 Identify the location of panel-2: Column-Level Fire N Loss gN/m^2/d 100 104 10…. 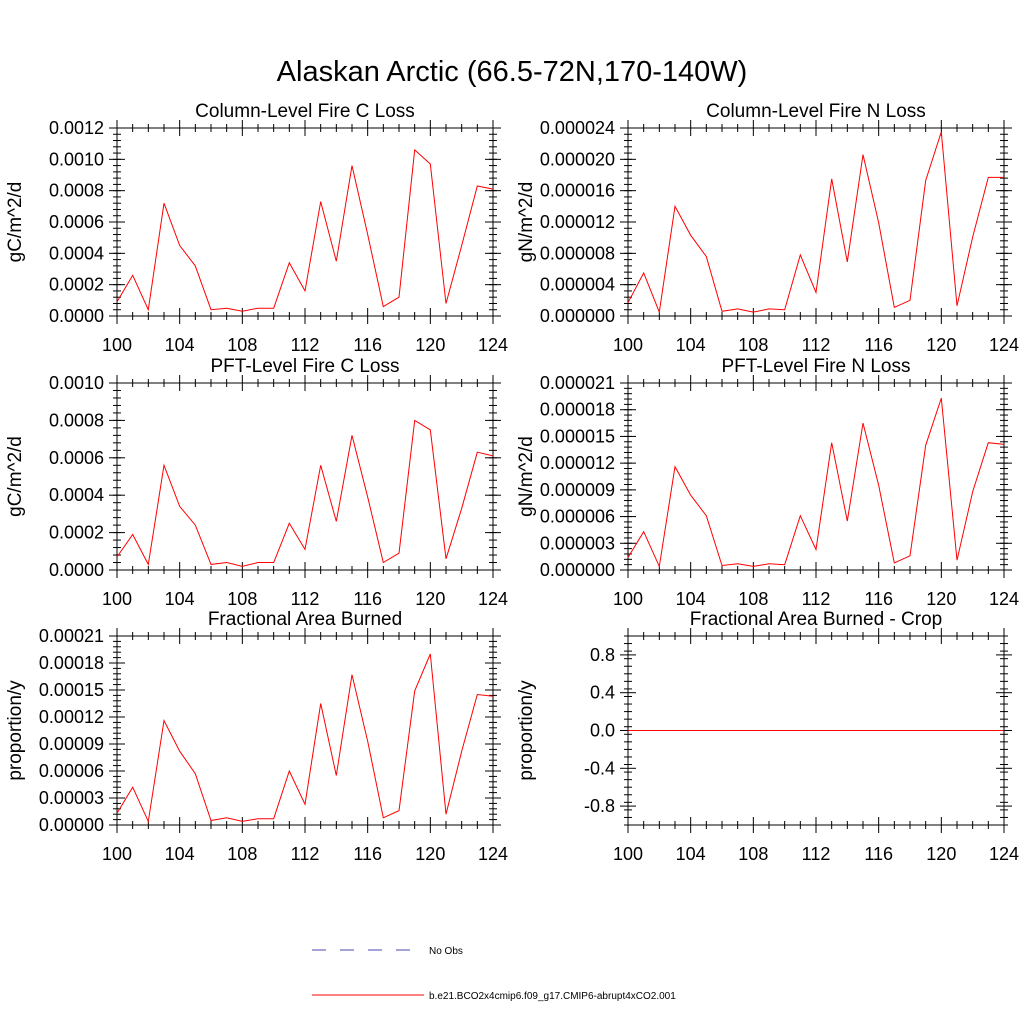
(767, 228).